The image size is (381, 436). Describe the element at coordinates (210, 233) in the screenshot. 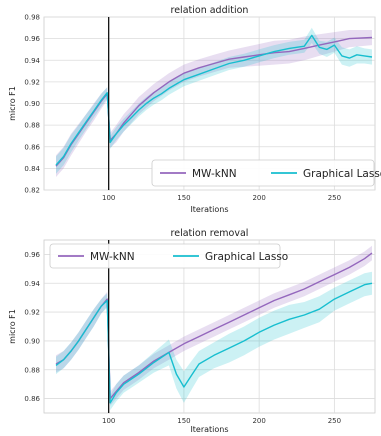

I see `chart-title: relation removal` at that location.